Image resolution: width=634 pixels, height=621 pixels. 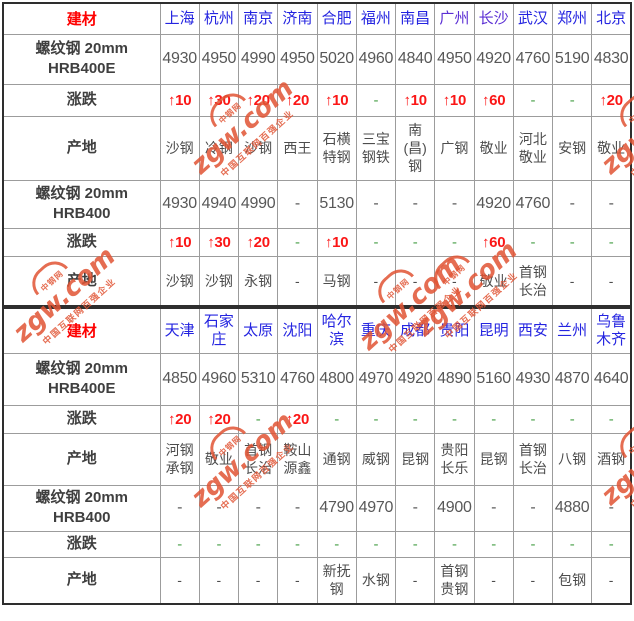 What do you see at coordinates (454, 330) in the screenshot?
I see `city-header-8: 贵阳` at bounding box center [454, 330].